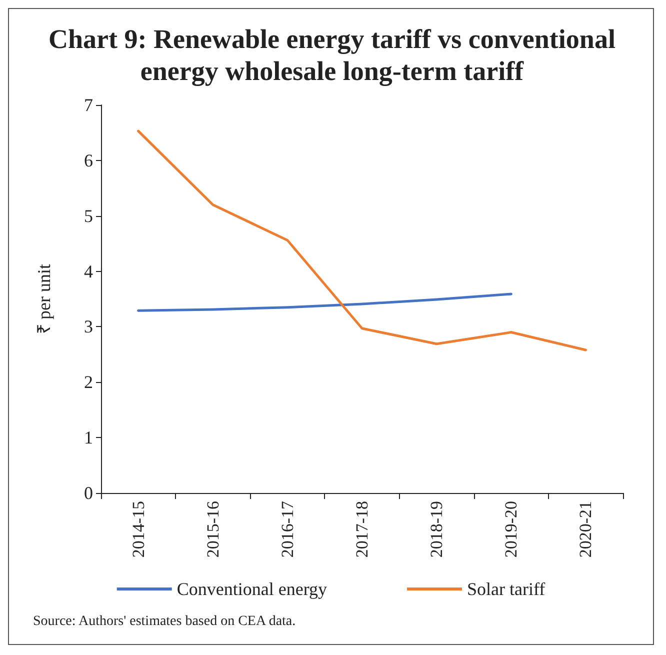  Describe the element at coordinates (88, 216) in the screenshot. I see `y-tick-label: 5` at that location.